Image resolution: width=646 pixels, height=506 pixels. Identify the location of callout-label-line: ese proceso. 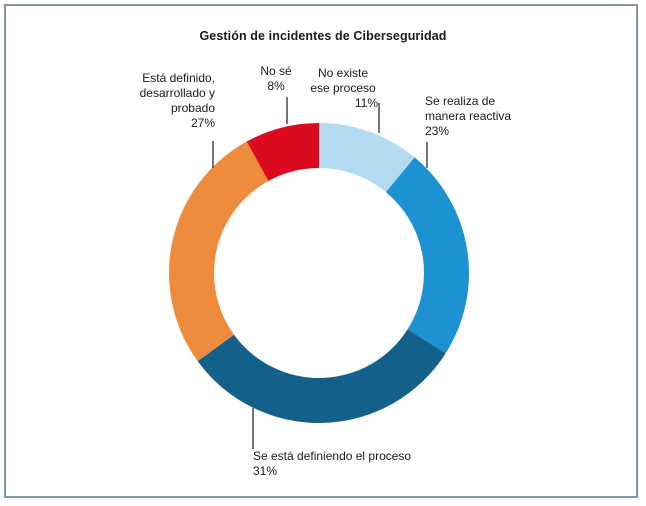
(343, 88).